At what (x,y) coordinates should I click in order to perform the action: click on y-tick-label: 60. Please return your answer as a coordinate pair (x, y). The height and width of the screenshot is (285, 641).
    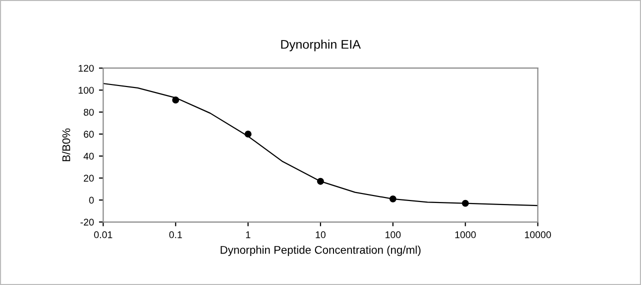
    Looking at the image, I should click on (89, 134).